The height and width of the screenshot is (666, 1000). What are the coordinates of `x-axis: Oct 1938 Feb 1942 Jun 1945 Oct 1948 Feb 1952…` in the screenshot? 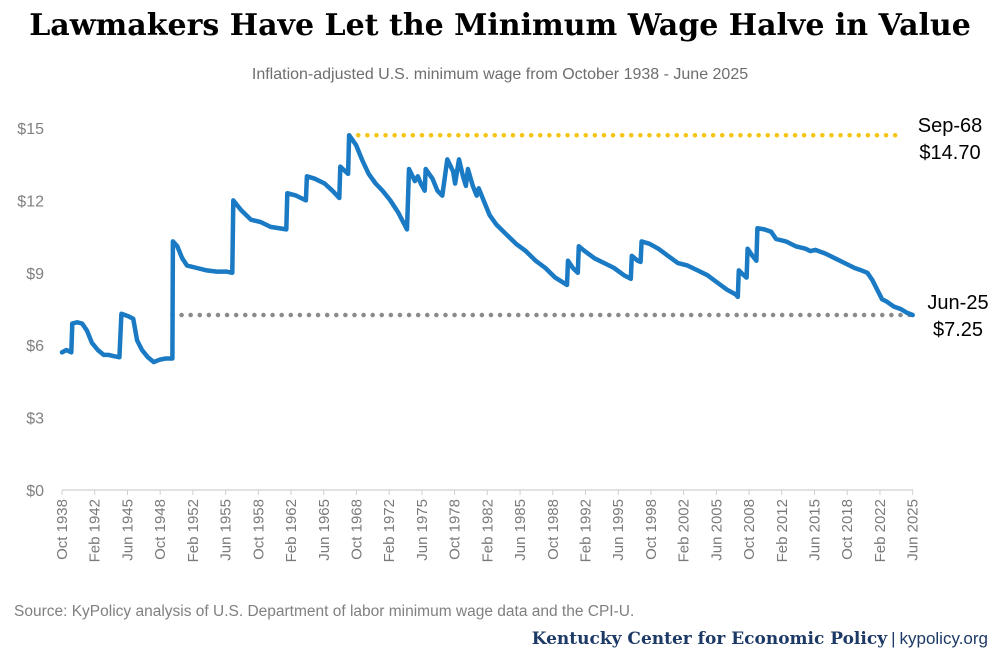 It's located at (488, 525).